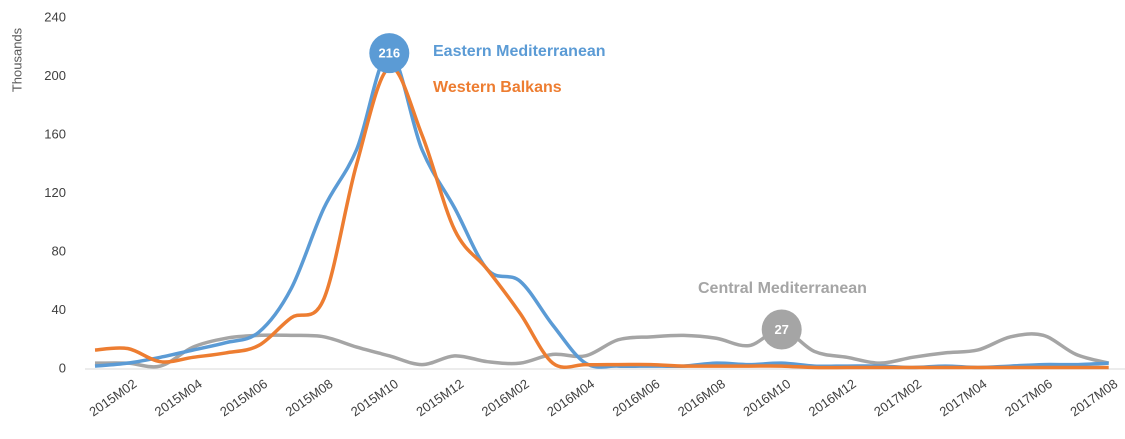  I want to click on x-tick-label: 2015M10, so click(374, 397).